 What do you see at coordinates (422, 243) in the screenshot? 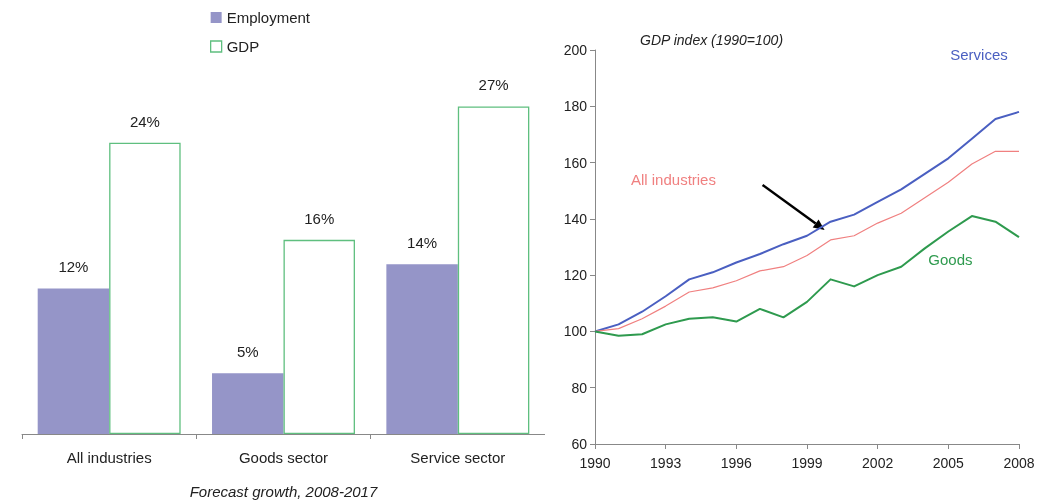
I see `data-label: 14%` at bounding box center [422, 243].